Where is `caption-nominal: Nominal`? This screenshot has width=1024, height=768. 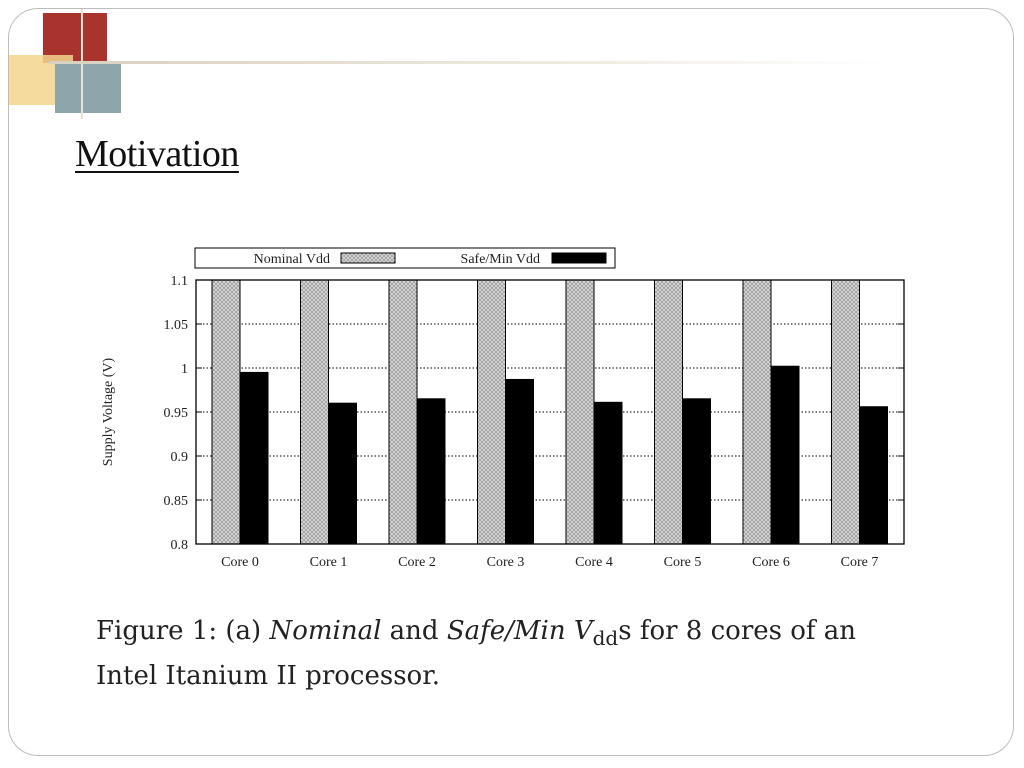
caption-nominal: Nominal is located at coordinates (325, 631).